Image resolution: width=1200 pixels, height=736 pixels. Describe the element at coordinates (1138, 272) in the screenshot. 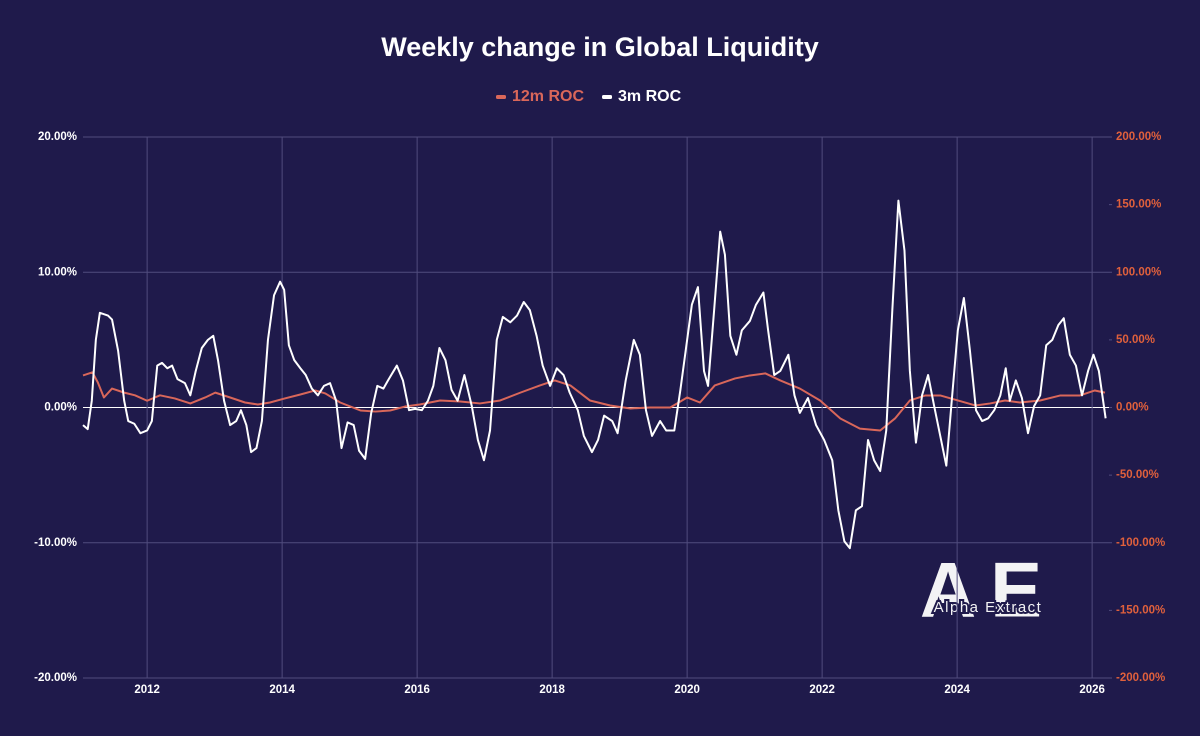

I see `y2-tick-label: 100.00%` at that location.